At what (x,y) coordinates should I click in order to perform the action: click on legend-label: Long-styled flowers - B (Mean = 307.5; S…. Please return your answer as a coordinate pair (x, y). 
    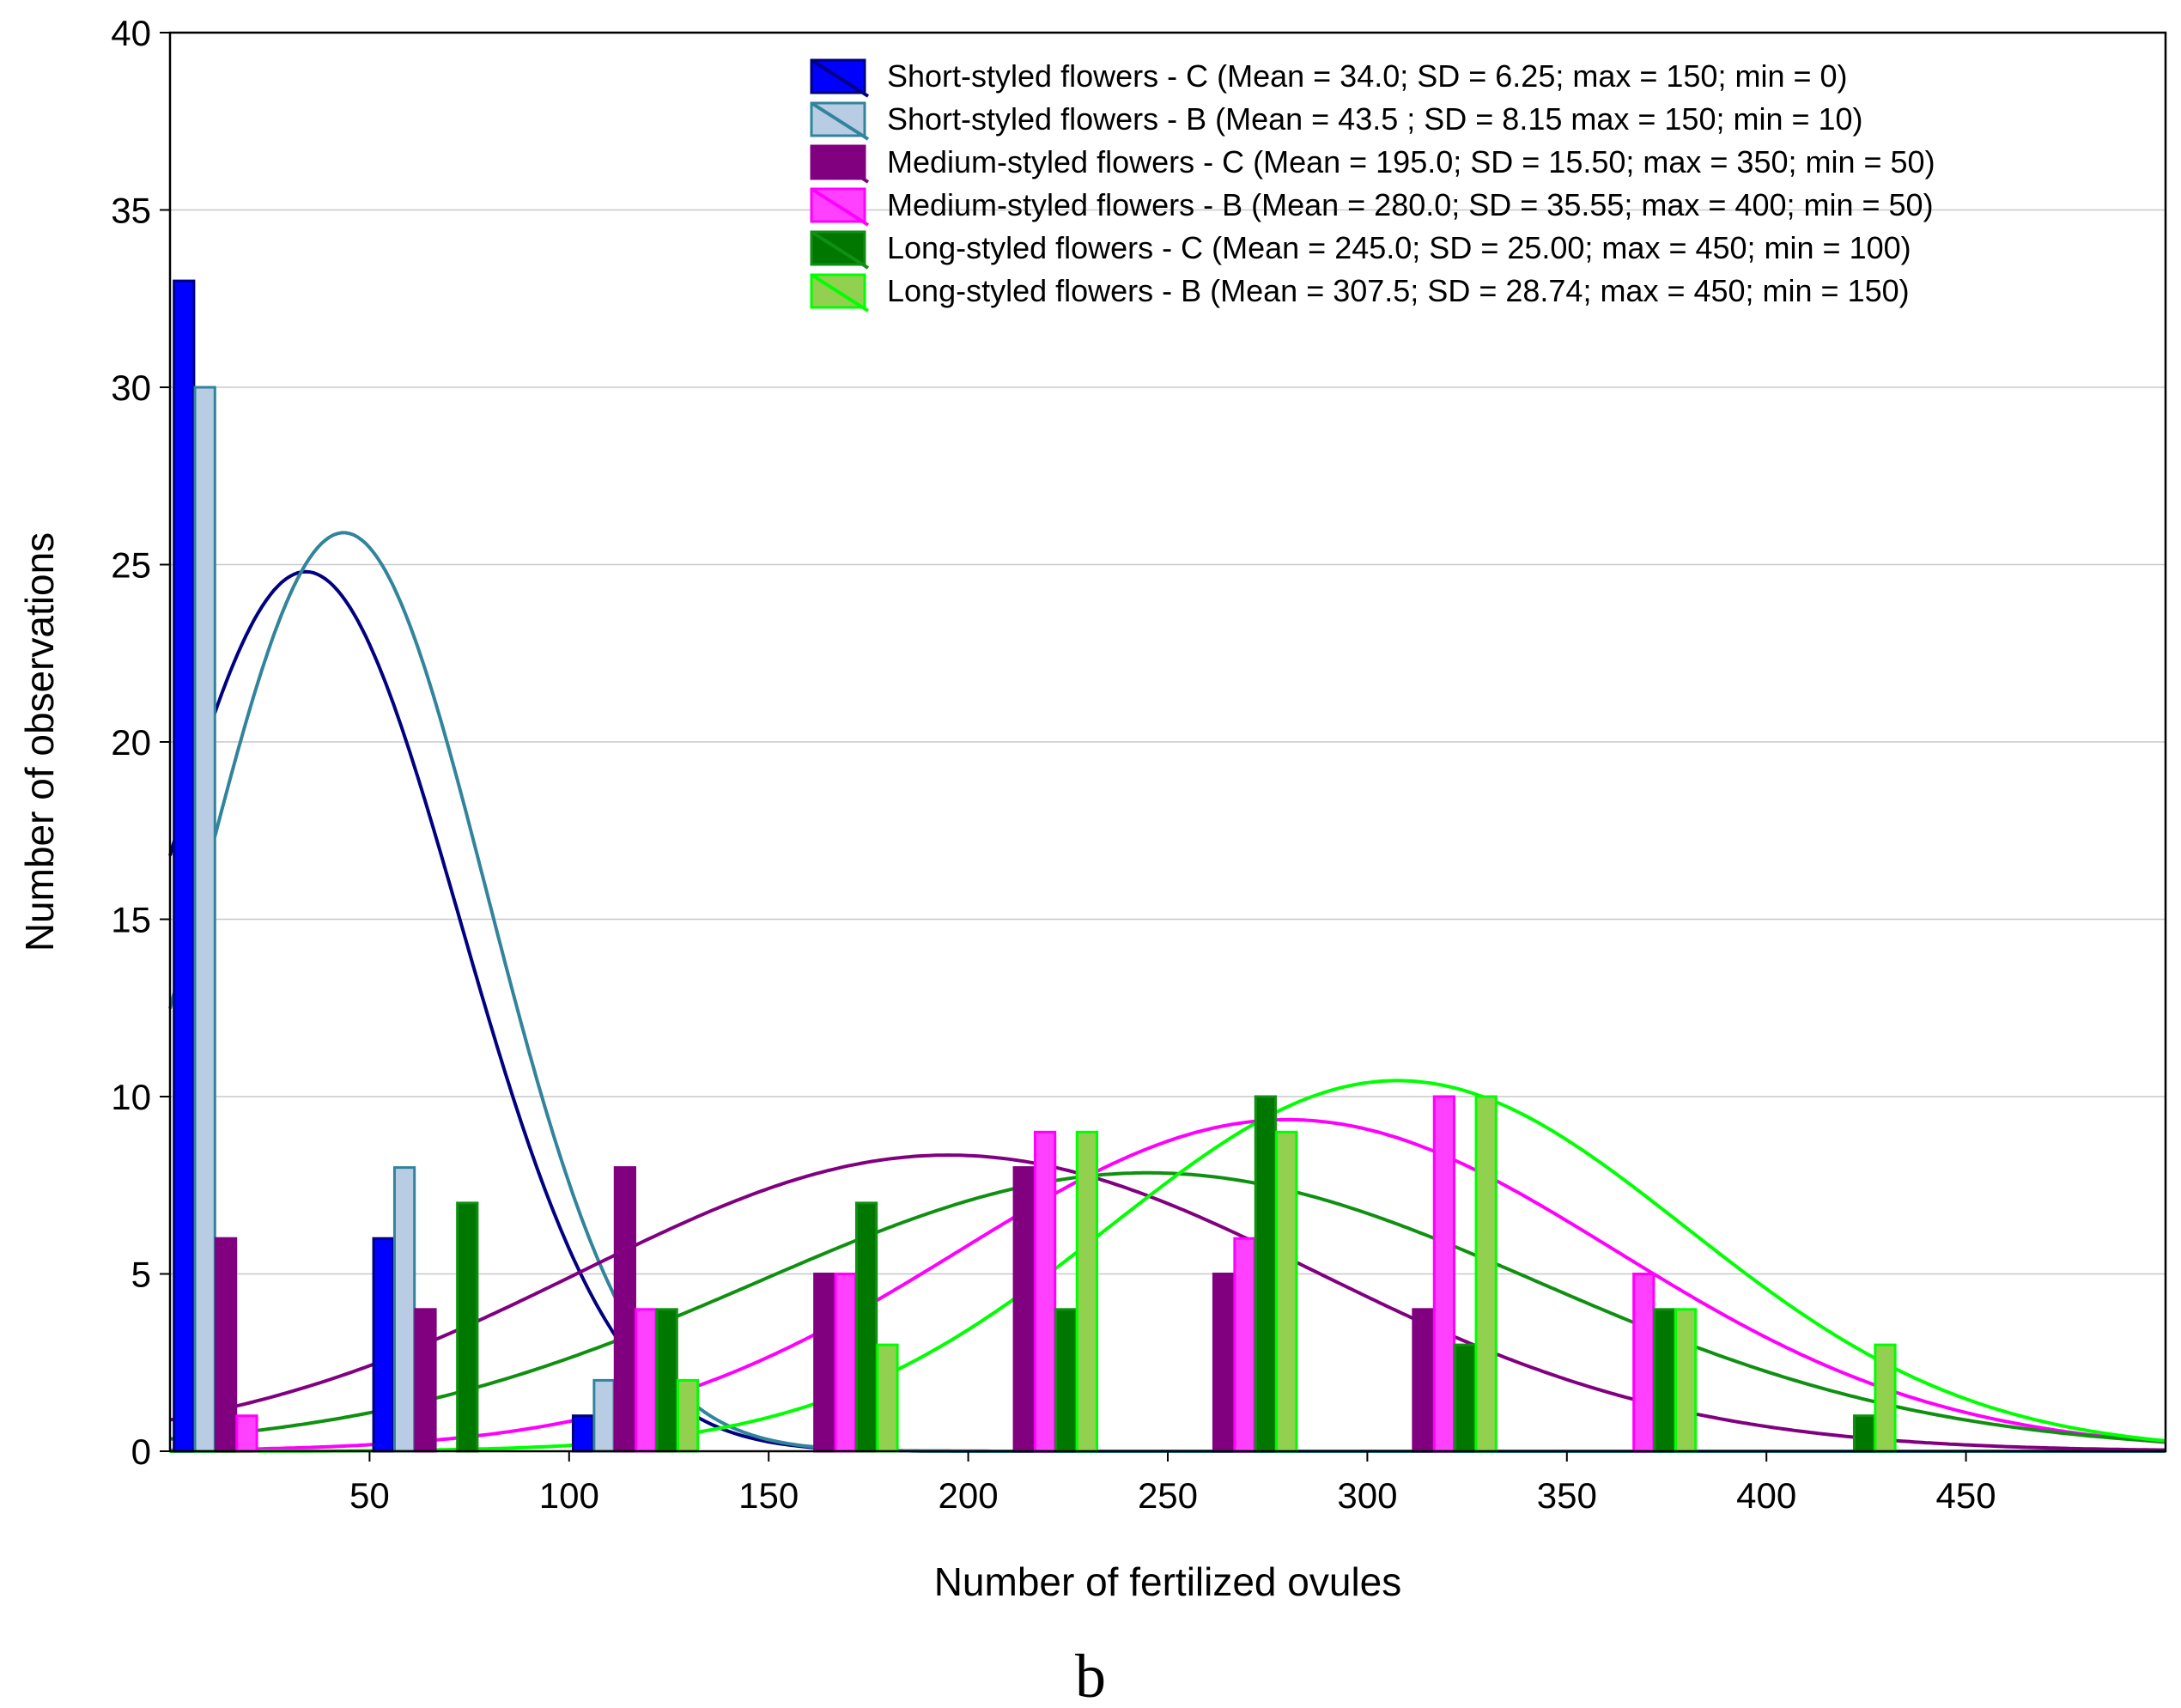
    Looking at the image, I should click on (1398, 290).